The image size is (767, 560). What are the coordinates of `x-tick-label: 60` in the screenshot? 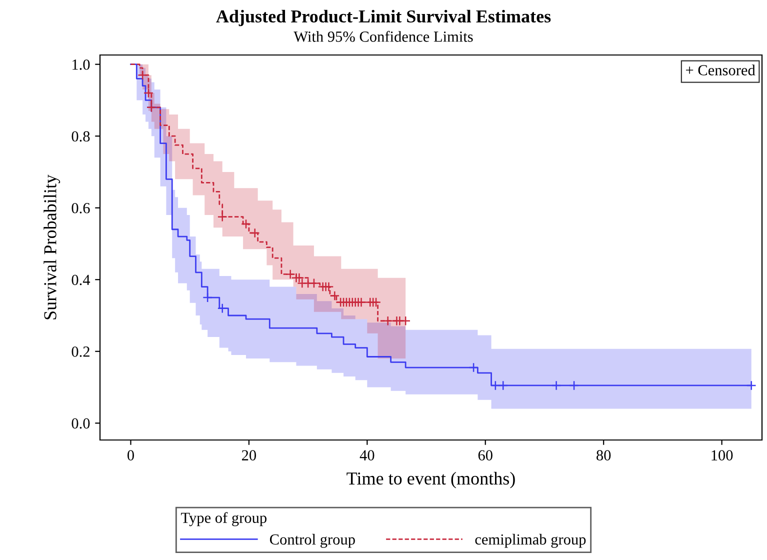 It's located at (485, 455).